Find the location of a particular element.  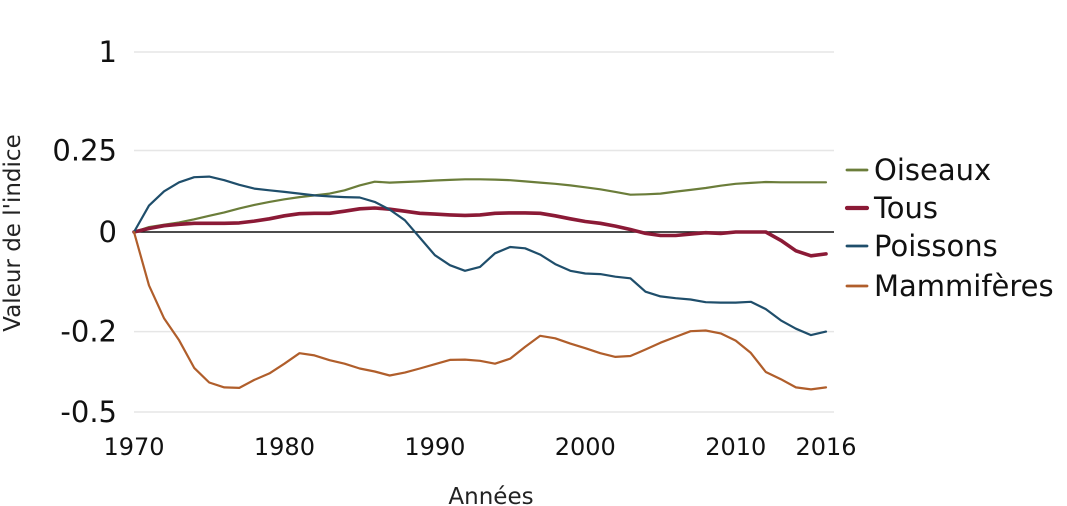

x-tick-label: 1980 is located at coordinates (284, 447).